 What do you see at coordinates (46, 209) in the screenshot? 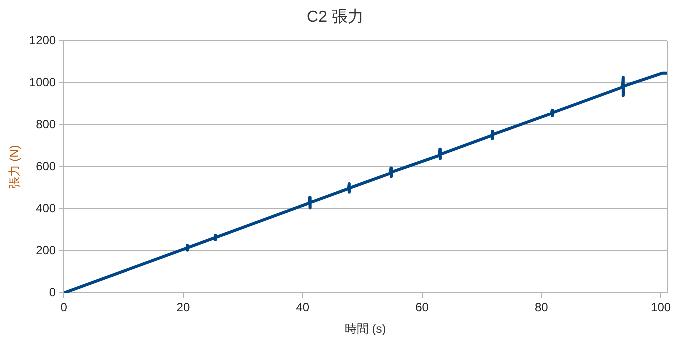
I see `y-tick-label: 400` at bounding box center [46, 209].